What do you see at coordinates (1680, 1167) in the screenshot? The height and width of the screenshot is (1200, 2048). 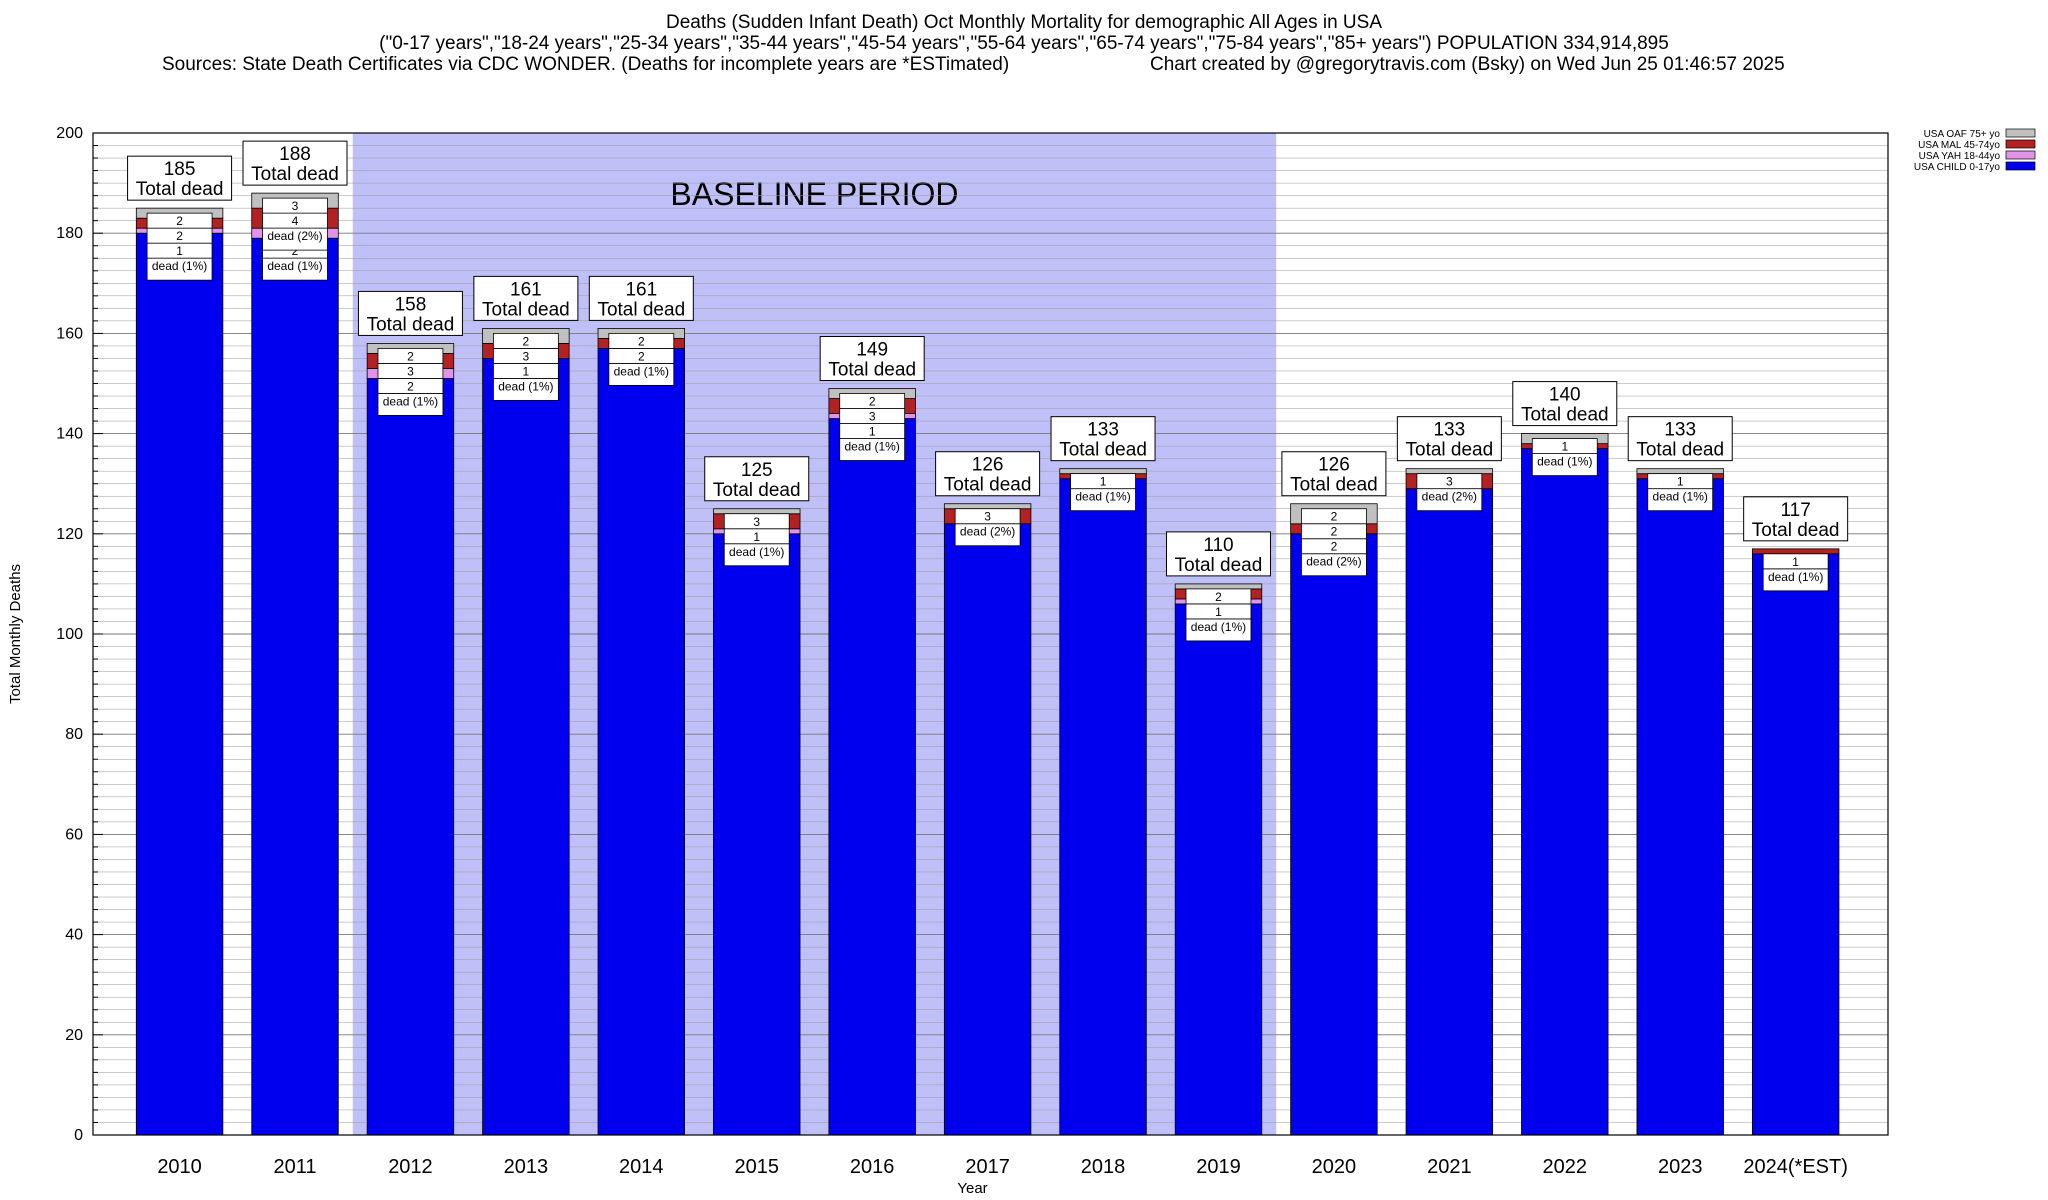 I see `x-tick-label: 2023` at bounding box center [1680, 1167].